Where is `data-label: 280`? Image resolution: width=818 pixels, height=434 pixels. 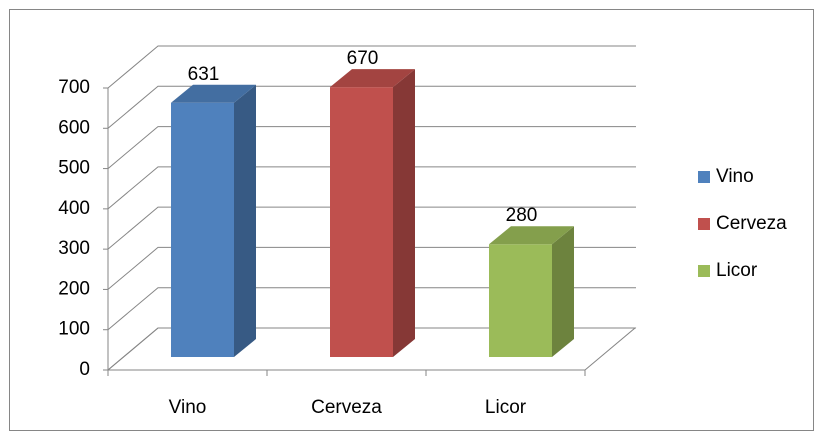
data-label: 280 is located at coordinates (522, 215).